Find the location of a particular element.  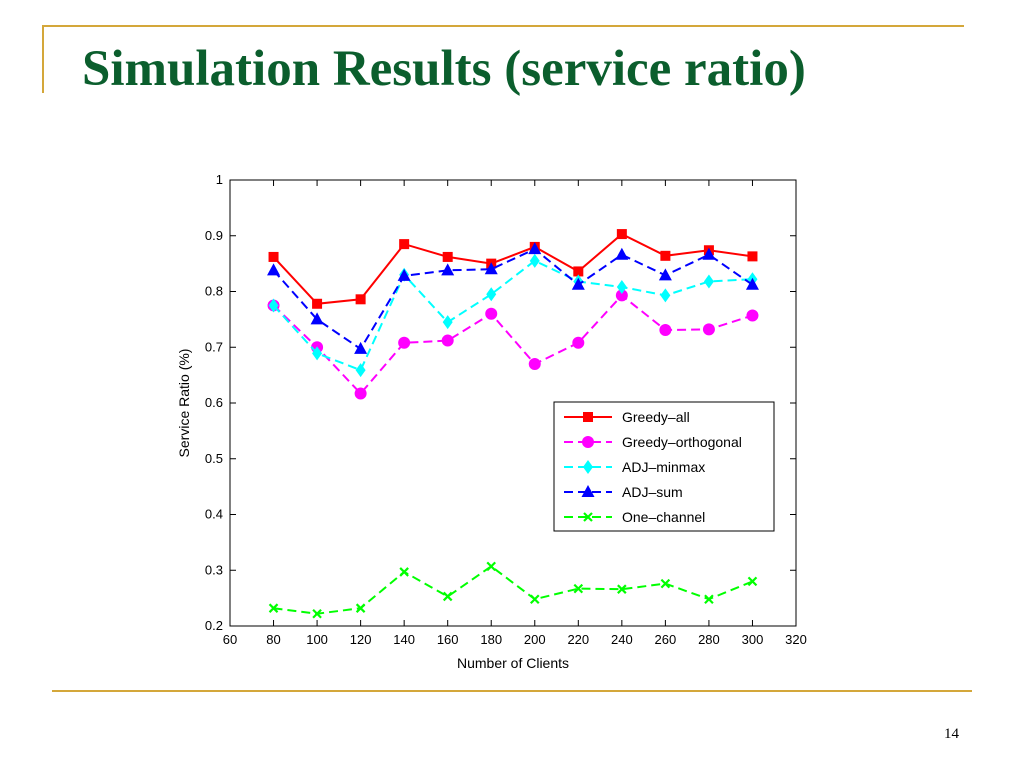

y-tick-label: 0.8 is located at coordinates (214, 291).